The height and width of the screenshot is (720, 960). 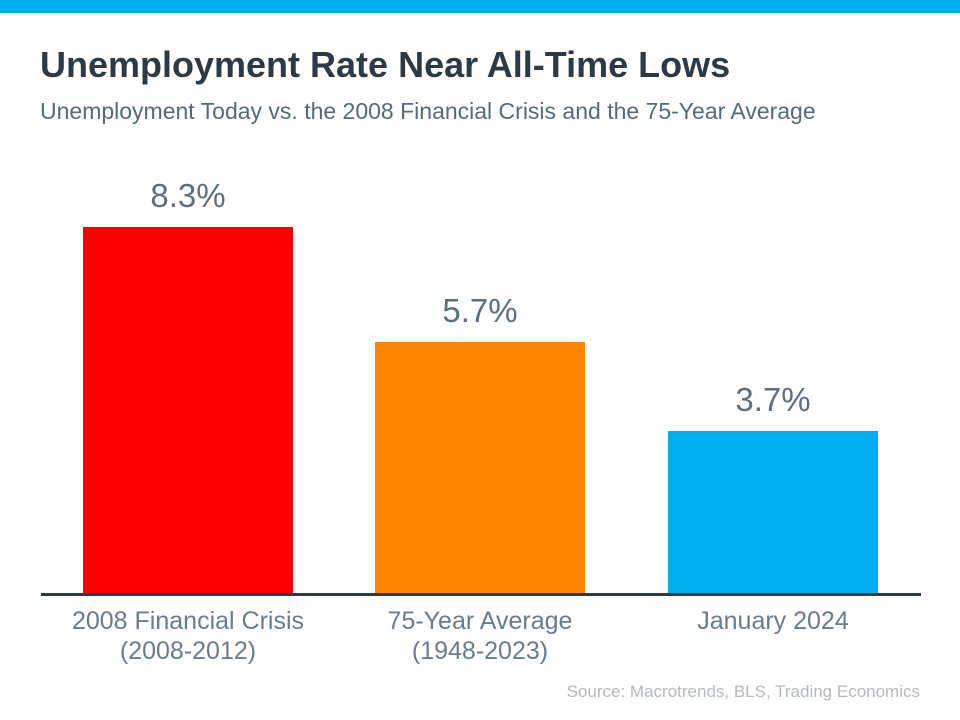 I want to click on category-label-75-year-average: 75-Year Average (1948-2023), so click(x=480, y=636).